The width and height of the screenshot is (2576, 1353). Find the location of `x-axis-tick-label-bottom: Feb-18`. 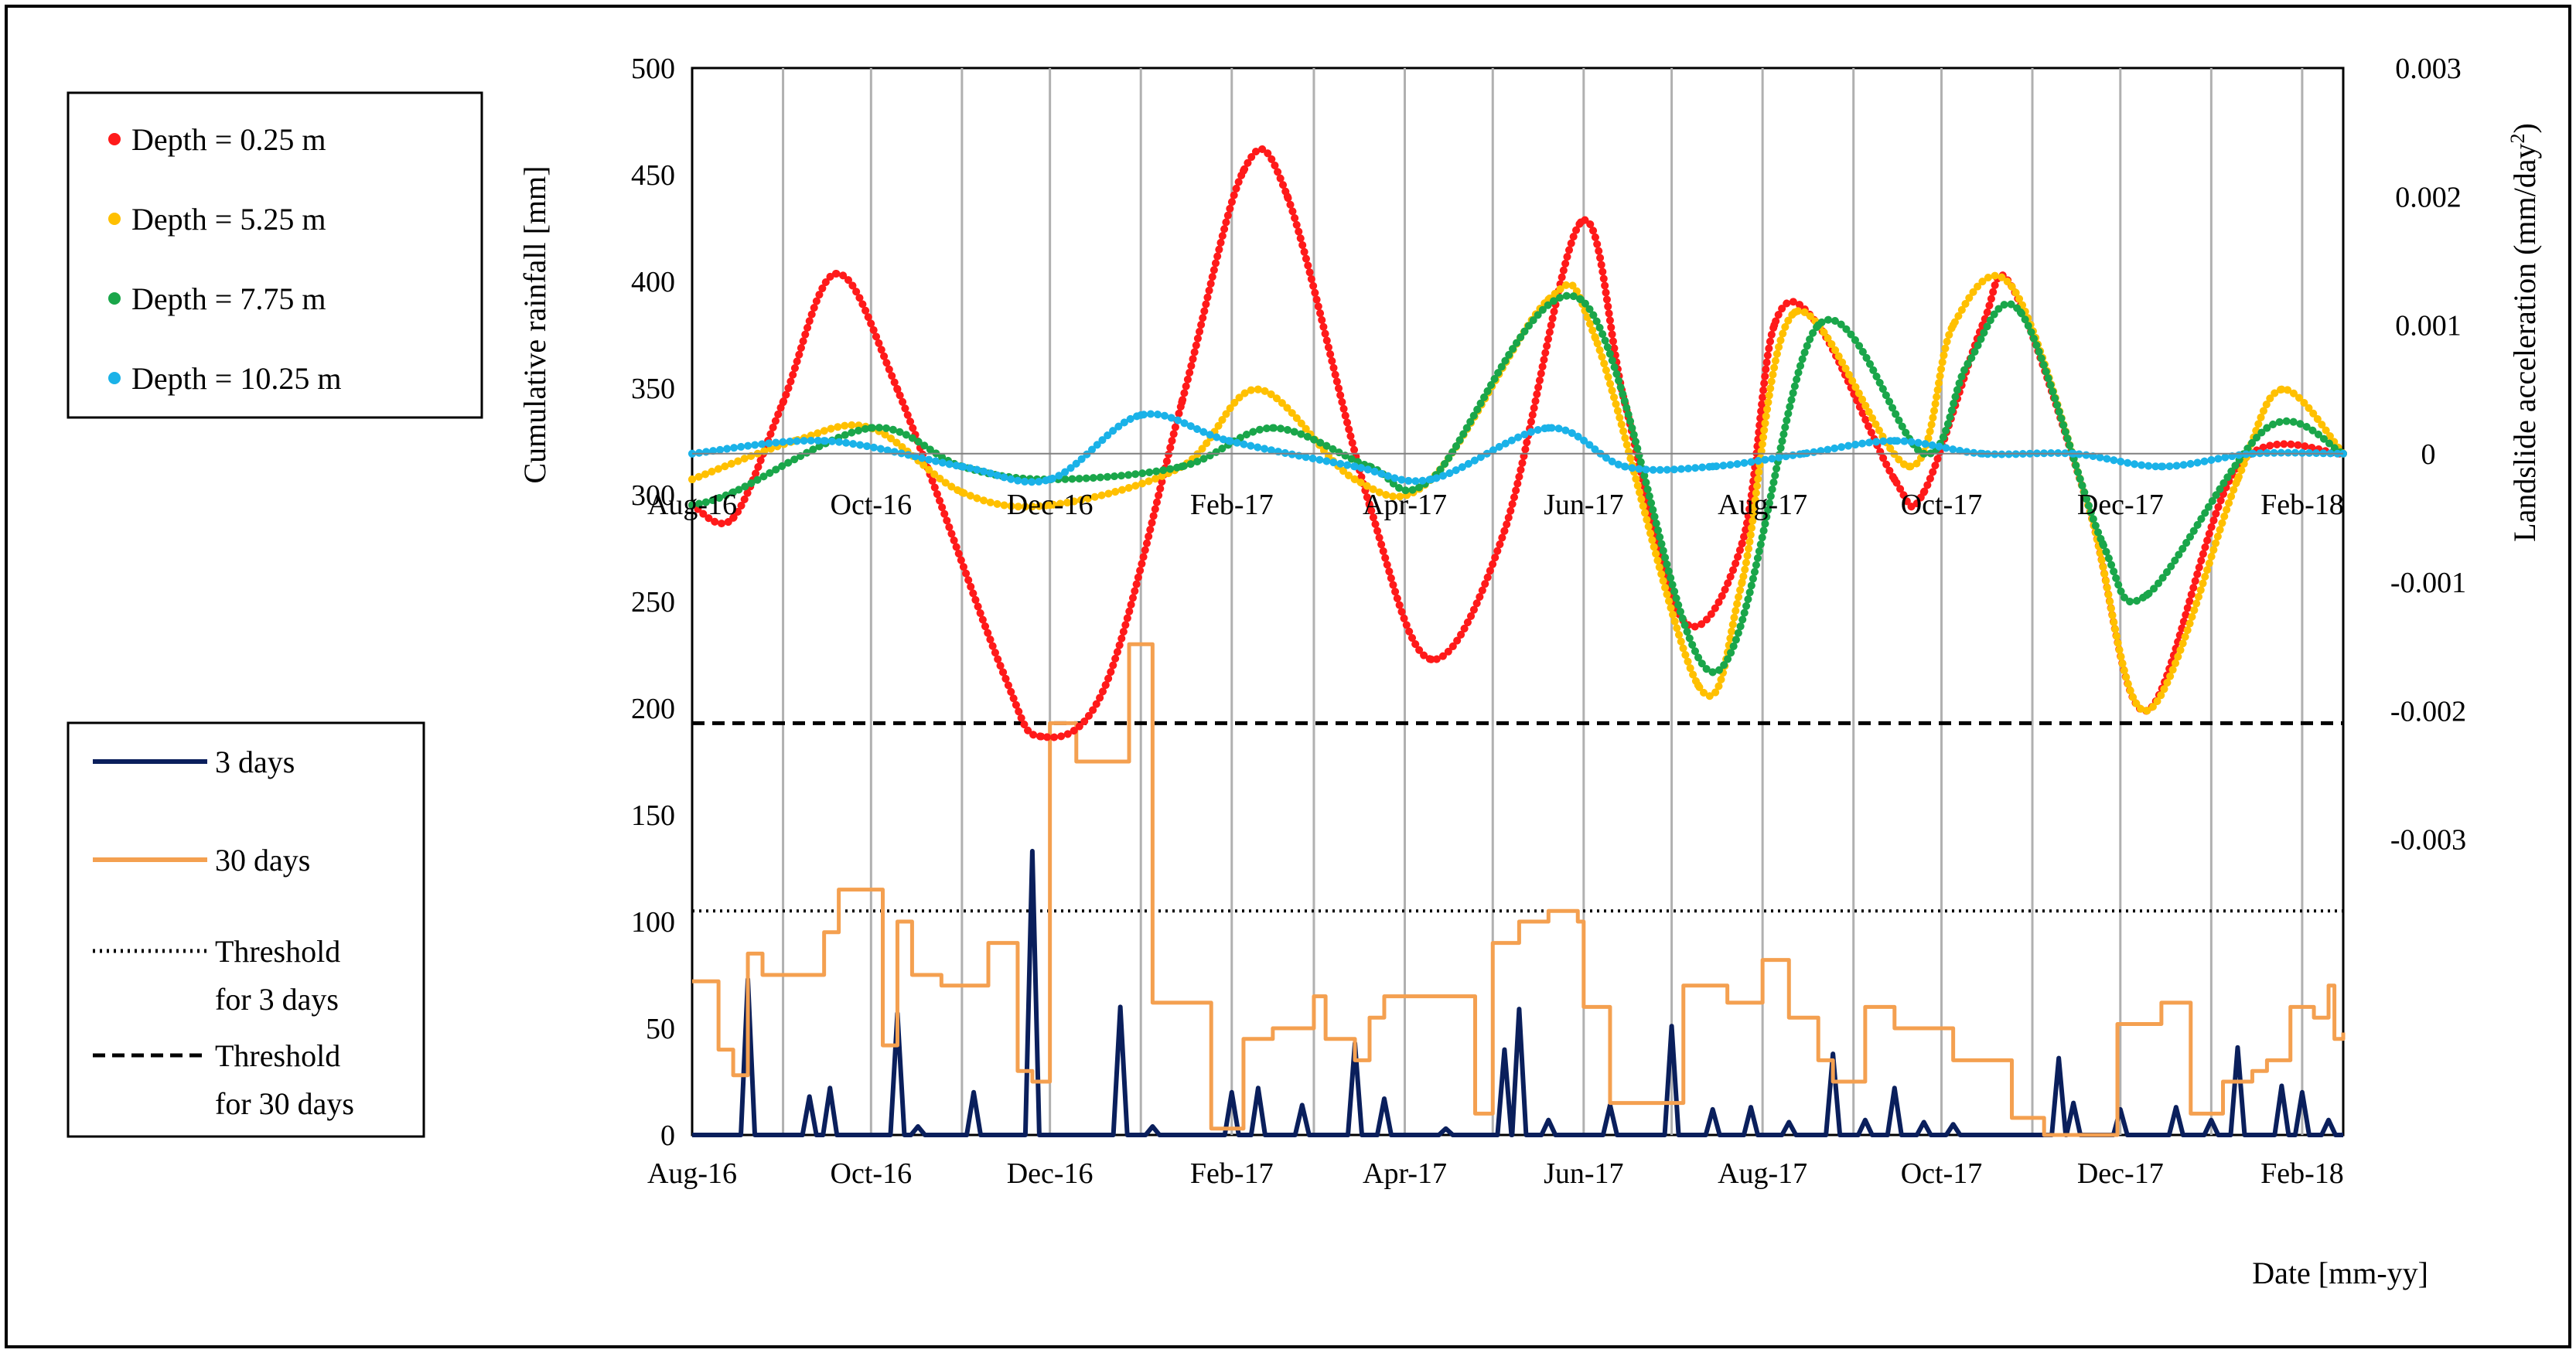

x-axis-tick-label-bottom: Feb-18 is located at coordinates (2302, 1173).